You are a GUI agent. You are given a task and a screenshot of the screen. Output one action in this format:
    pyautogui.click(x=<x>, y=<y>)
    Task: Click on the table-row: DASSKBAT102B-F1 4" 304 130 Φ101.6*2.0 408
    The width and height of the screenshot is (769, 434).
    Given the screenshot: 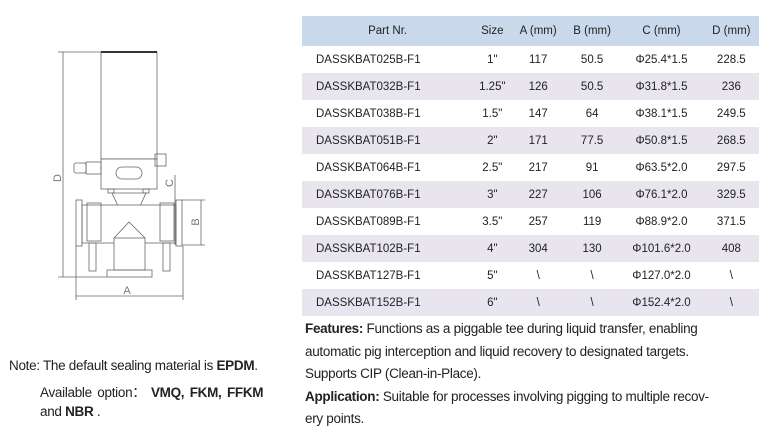 What is the action you would take?
    pyautogui.click(x=530, y=248)
    